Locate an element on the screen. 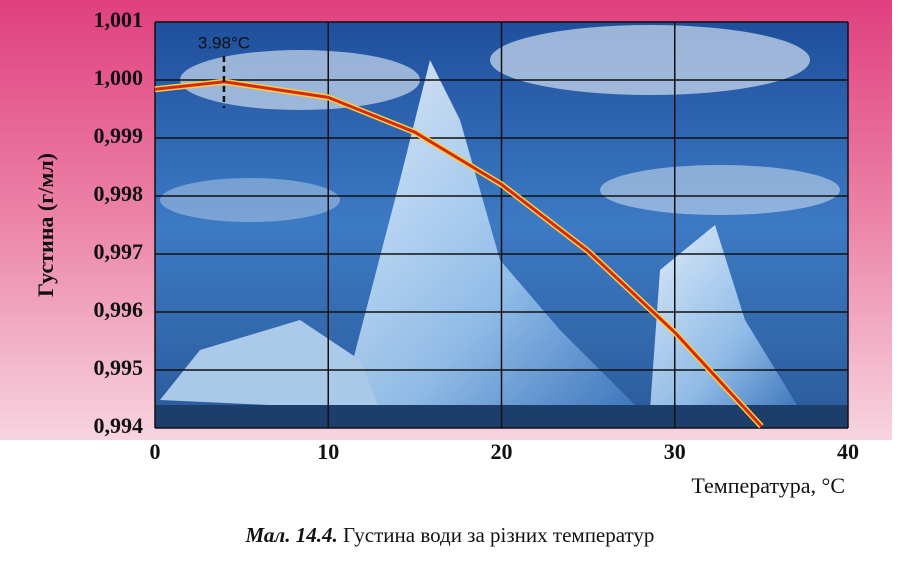 The width and height of the screenshot is (900, 567). y-tick-label: 1,000 is located at coordinates (119, 77).